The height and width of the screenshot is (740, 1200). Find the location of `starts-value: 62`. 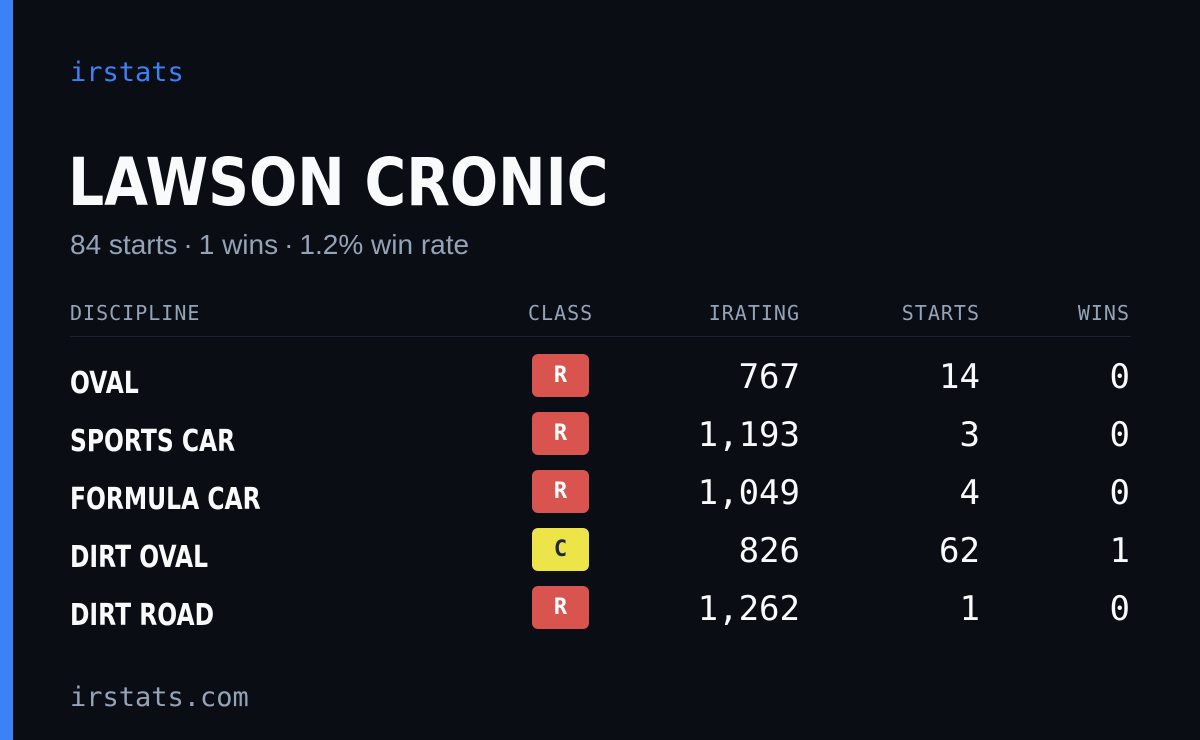

starts-value: 62 is located at coordinates (959, 551).